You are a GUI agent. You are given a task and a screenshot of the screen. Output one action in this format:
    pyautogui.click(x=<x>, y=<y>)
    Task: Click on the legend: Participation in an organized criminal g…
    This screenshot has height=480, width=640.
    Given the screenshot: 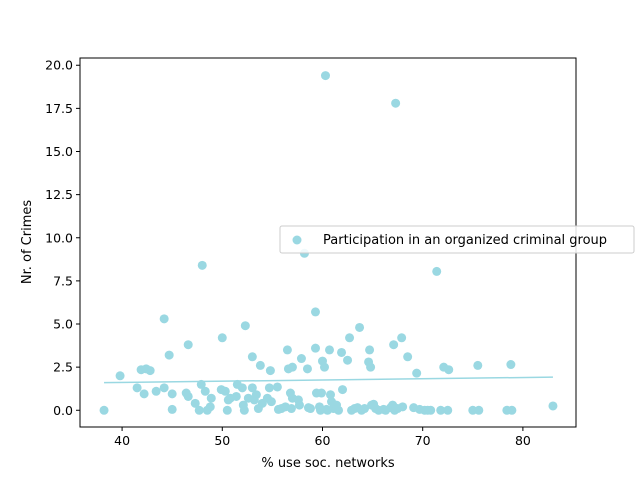 What is the action you would take?
    pyautogui.click(x=457, y=239)
    